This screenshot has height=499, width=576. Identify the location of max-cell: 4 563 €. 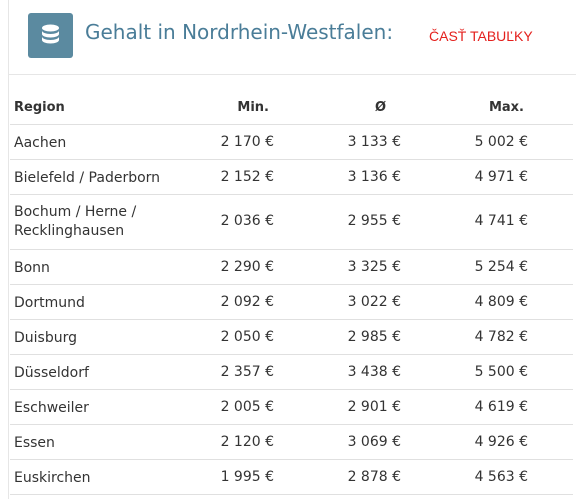
(501, 477).